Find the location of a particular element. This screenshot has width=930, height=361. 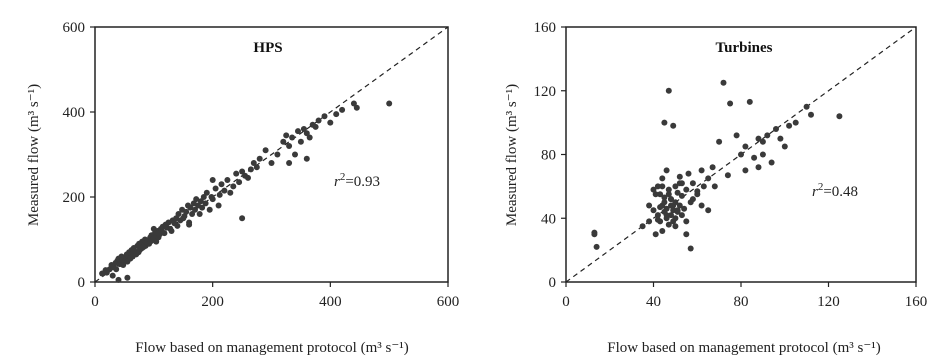

y-axis-label-turbines: Measured flow (m³ s⁻¹) is located at coordinates (512, 155).